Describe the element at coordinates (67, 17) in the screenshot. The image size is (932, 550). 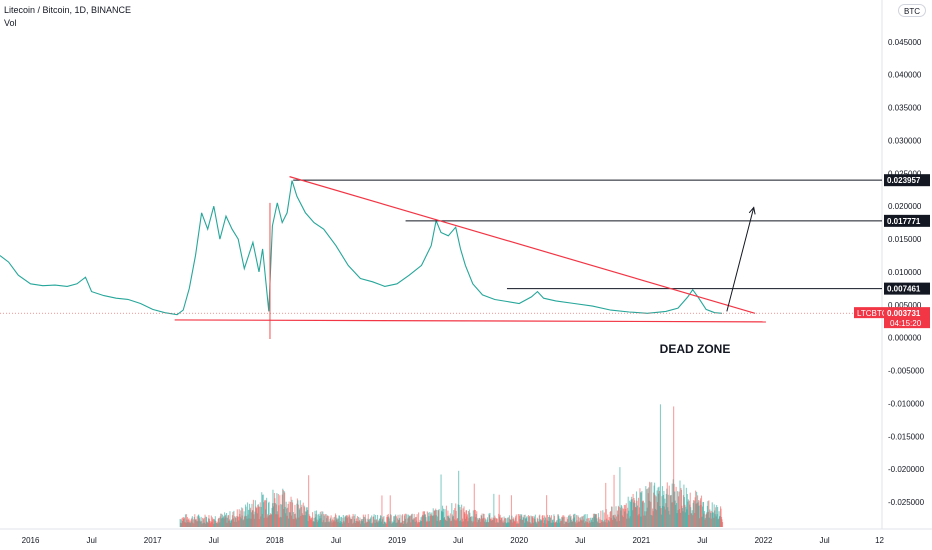
I see `chart-legend: Litecoin / Bitcoin, 1D, BINANCE Vol` at that location.